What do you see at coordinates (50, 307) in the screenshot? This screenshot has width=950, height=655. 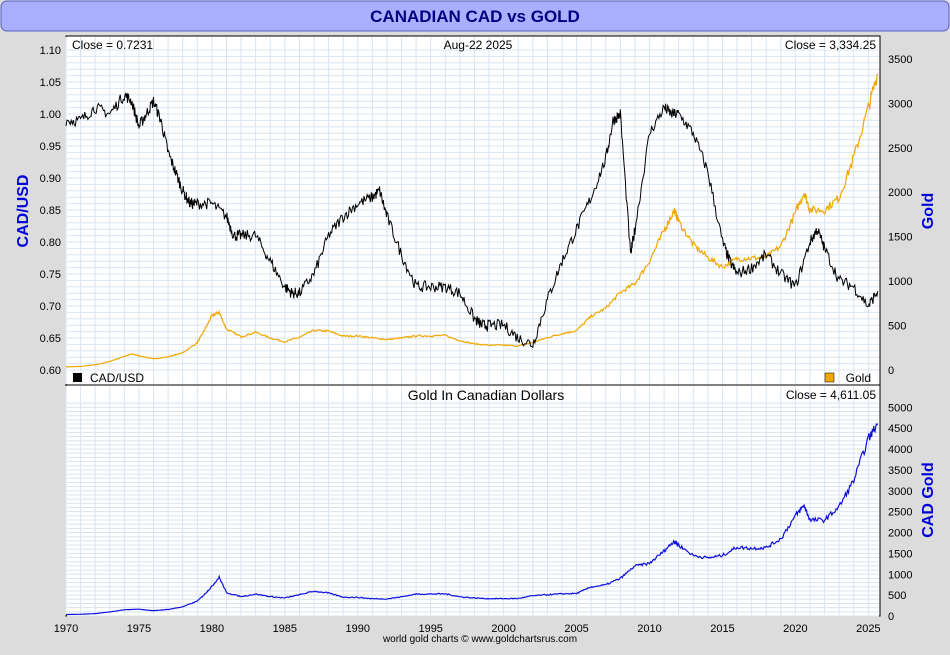 I see `y-tick-label-left: 0.70` at bounding box center [50, 307].